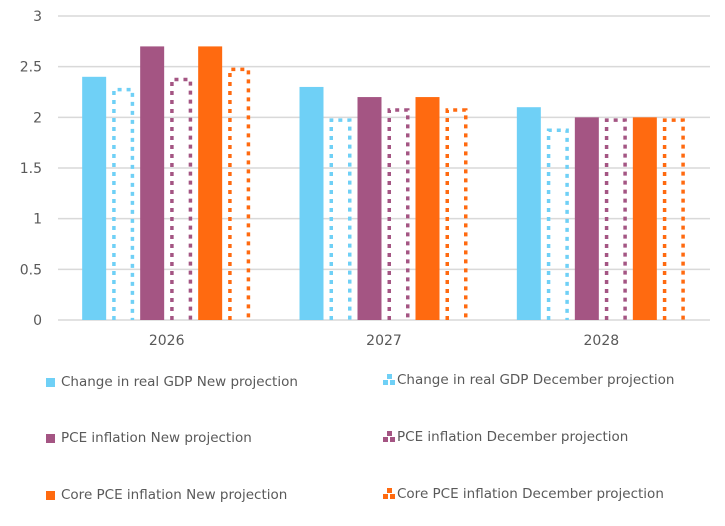  What do you see at coordinates (586, 218) in the screenshot?
I see `bar-pce-inflation-new-projection-2028` at bounding box center [586, 218].